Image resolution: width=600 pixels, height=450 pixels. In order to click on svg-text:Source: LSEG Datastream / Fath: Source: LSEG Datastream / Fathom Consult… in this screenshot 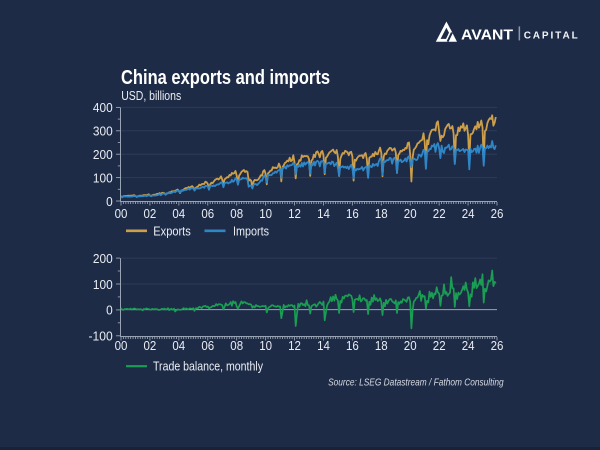, I will do `click(416, 382)`.